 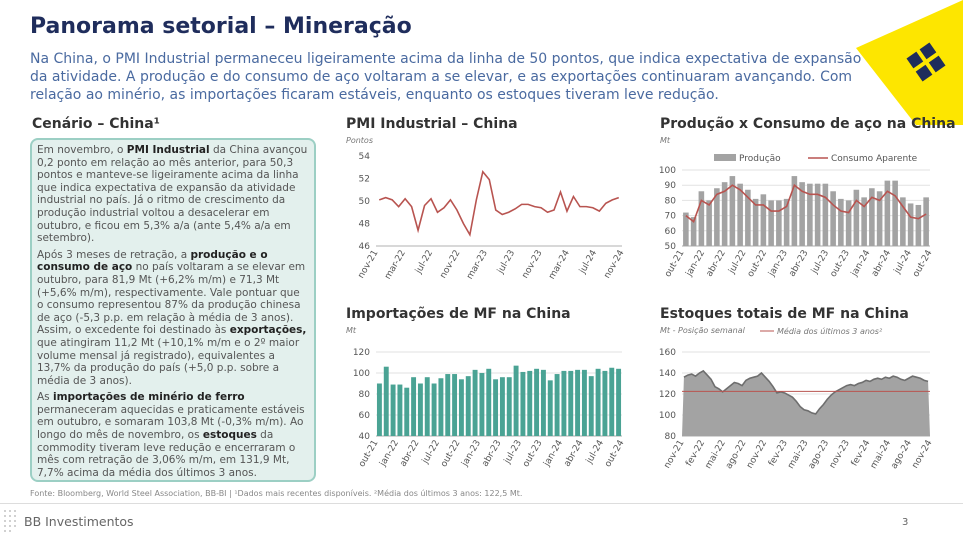 I want to click on dots-pattern-icon, so click(x=10, y=521).